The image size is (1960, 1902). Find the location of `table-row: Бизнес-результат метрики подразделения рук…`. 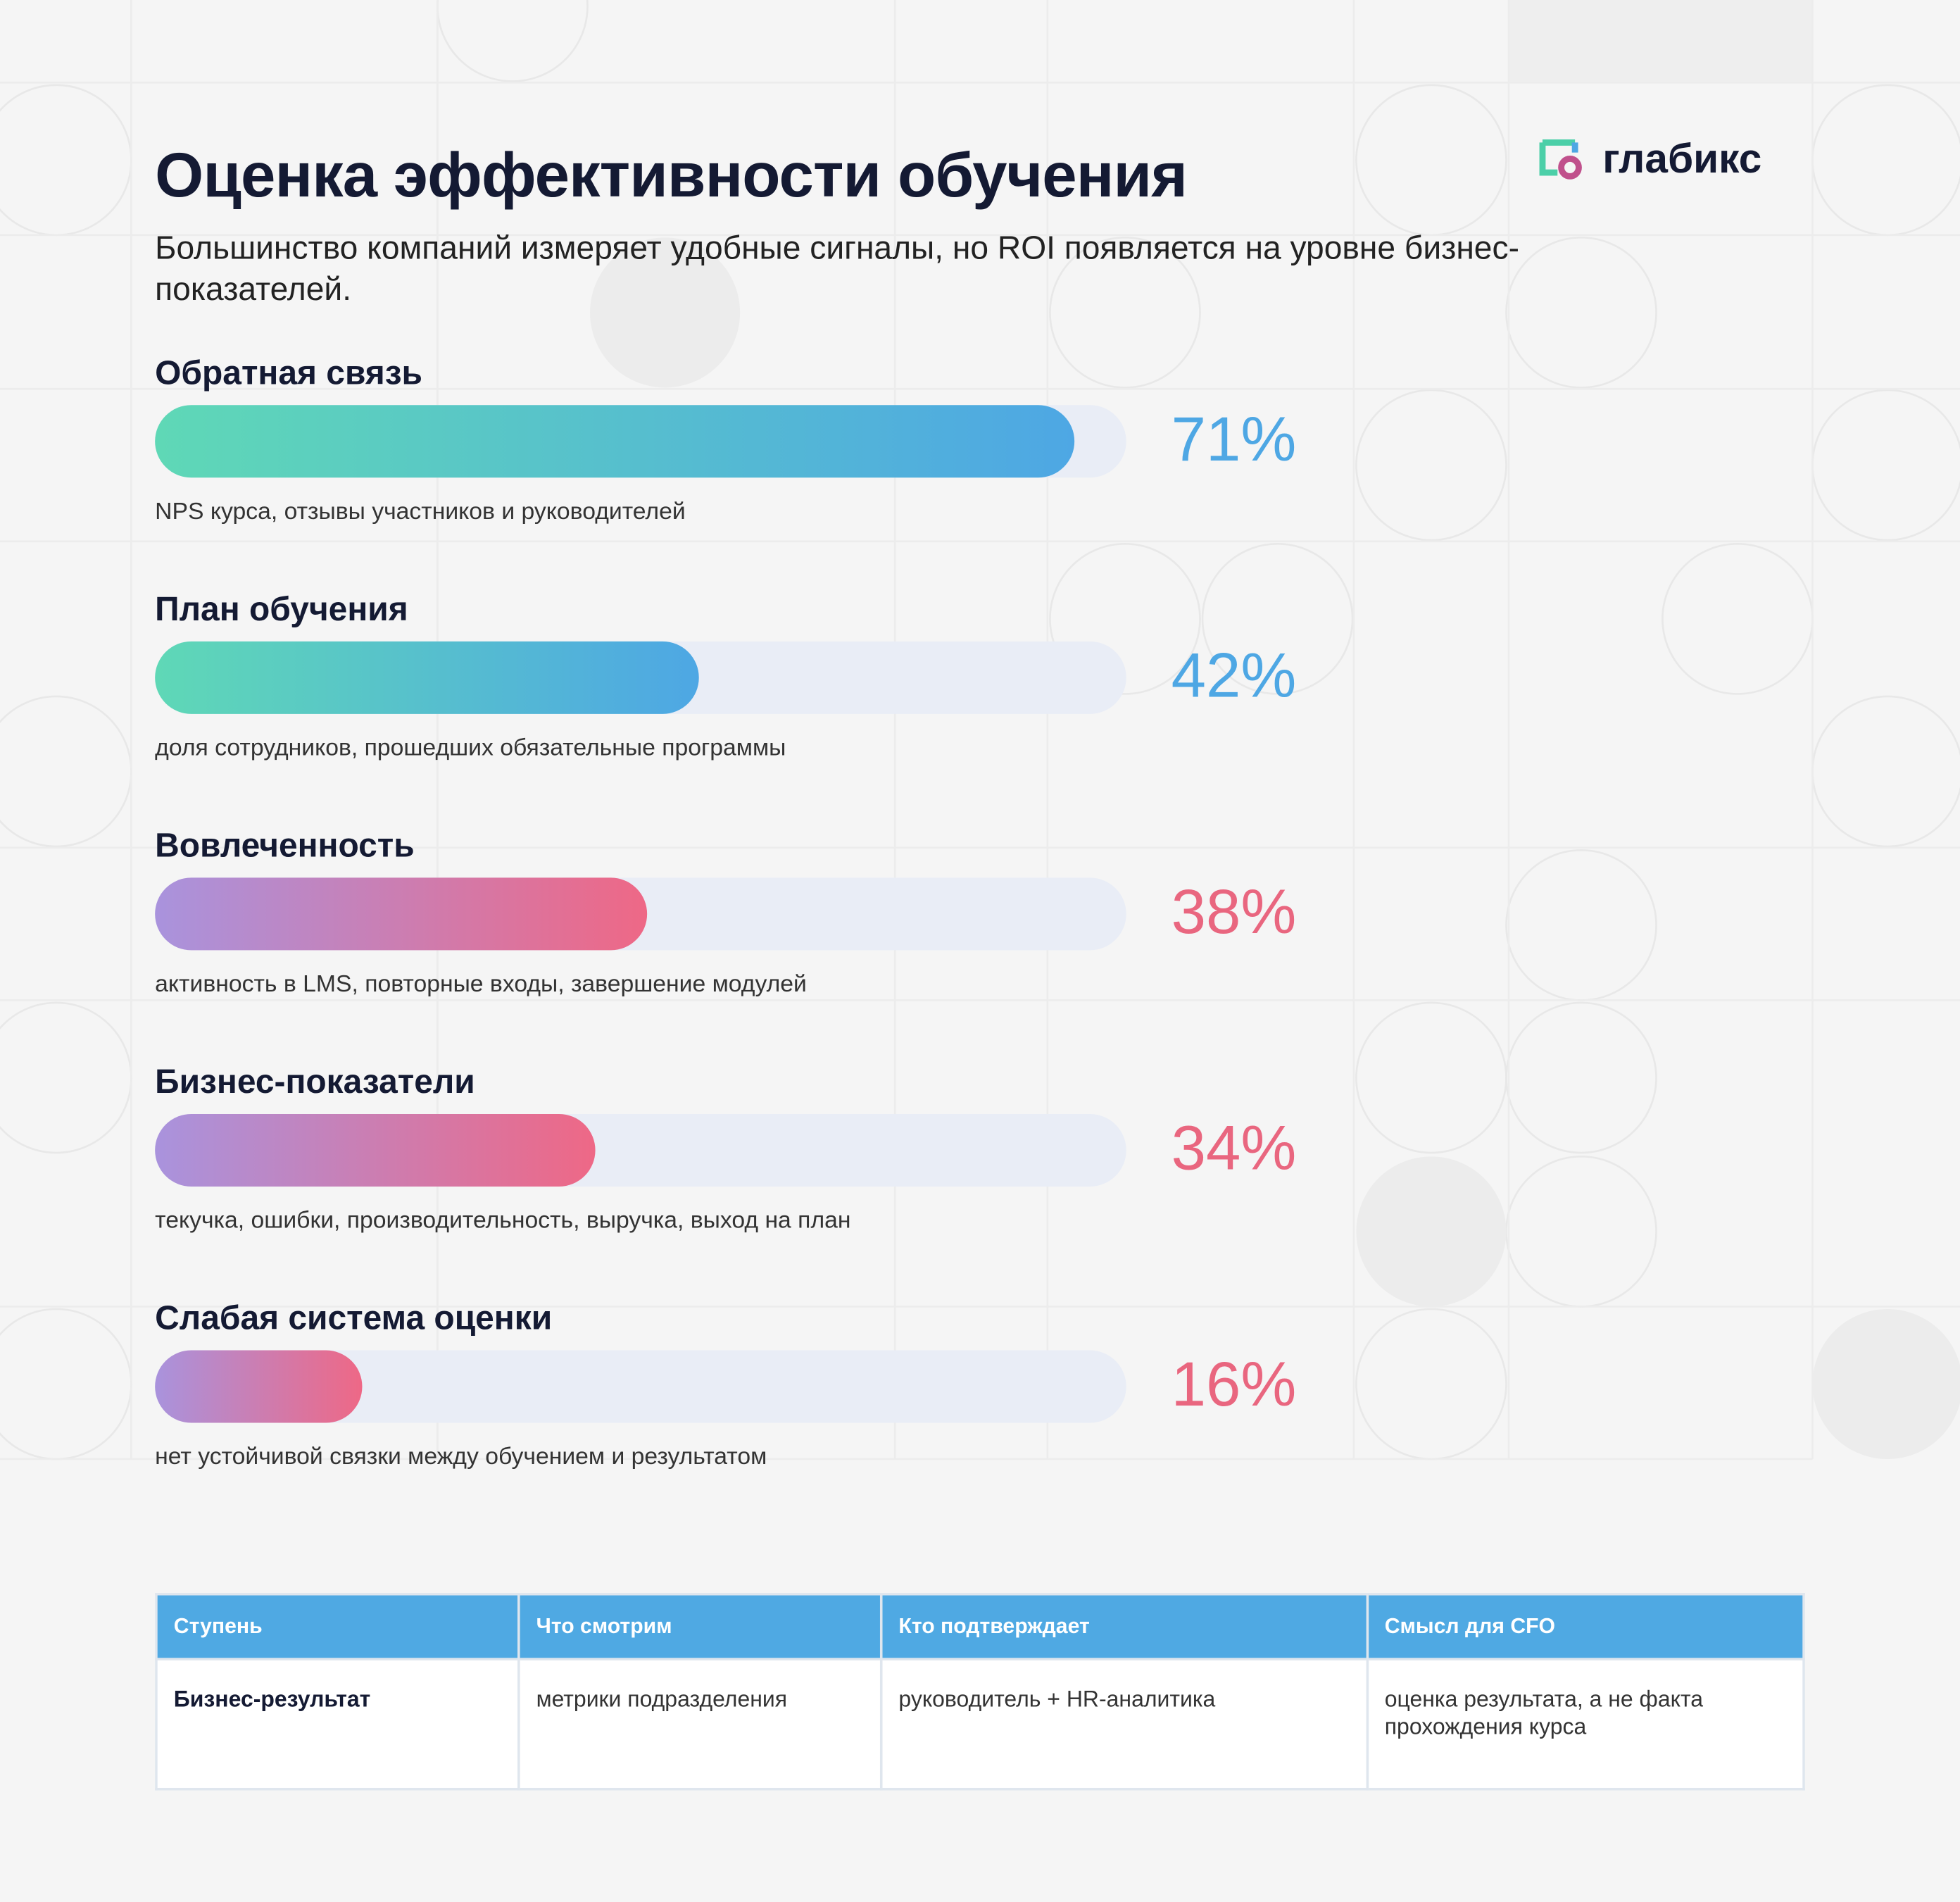

table-row: Бизнес-результат метрики подразделения рук… is located at coordinates (980, 1724).